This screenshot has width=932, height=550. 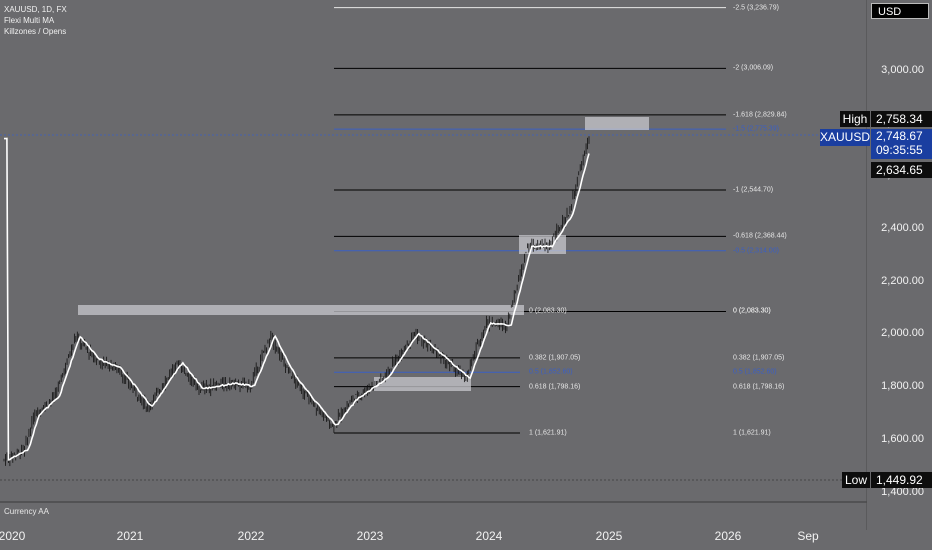 I want to click on indicator-legend-ma: Flexi Multi MA, so click(x=29, y=20).